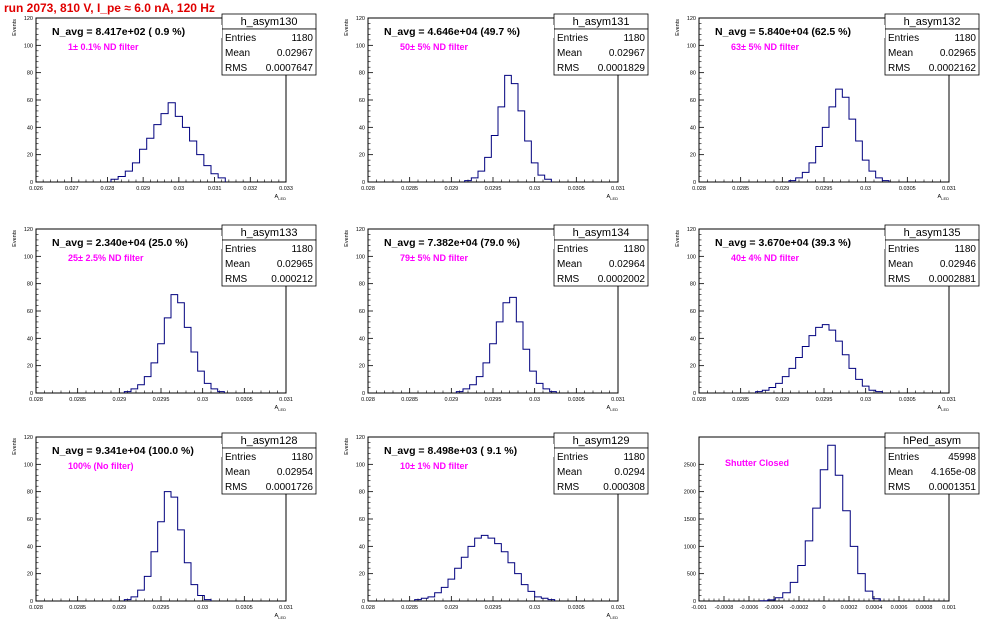 Image resolution: width=996 pixels, height=622 pixels. What do you see at coordinates (269, 233) in the screenshot?
I see `histogram-name: h_asym133` at bounding box center [269, 233].